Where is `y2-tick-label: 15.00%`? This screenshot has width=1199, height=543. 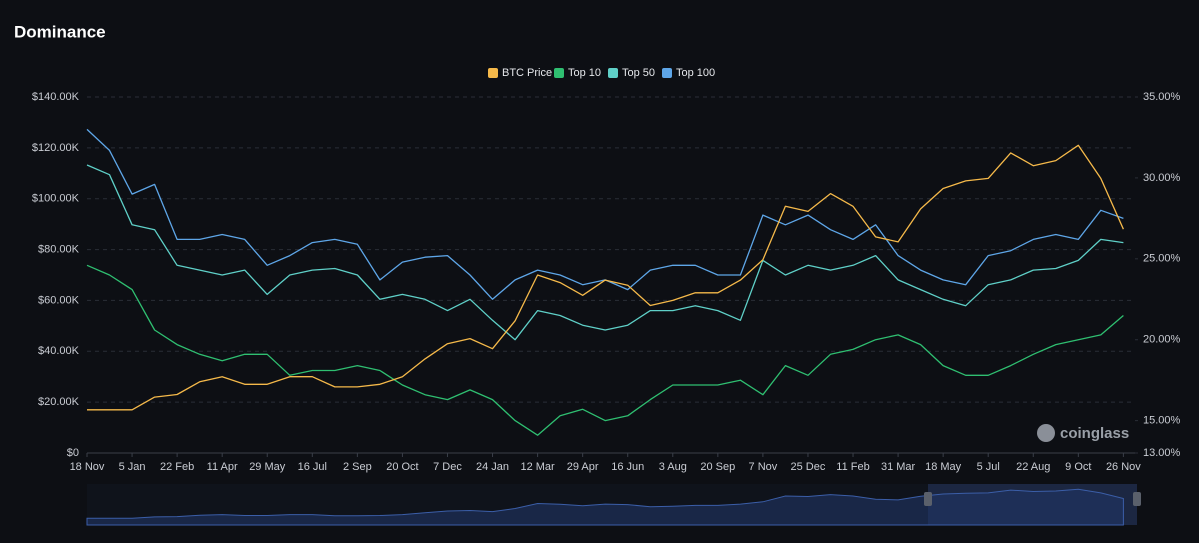
y2-tick-label: 15.00% is located at coordinates (1162, 421).